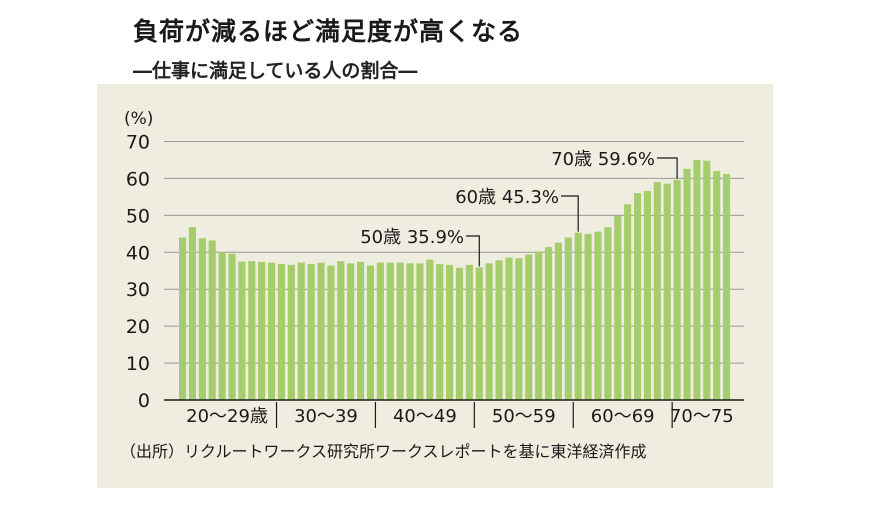 This screenshot has height=505, width=870. I want to click on x-group-label: 60〜69, so click(623, 416).